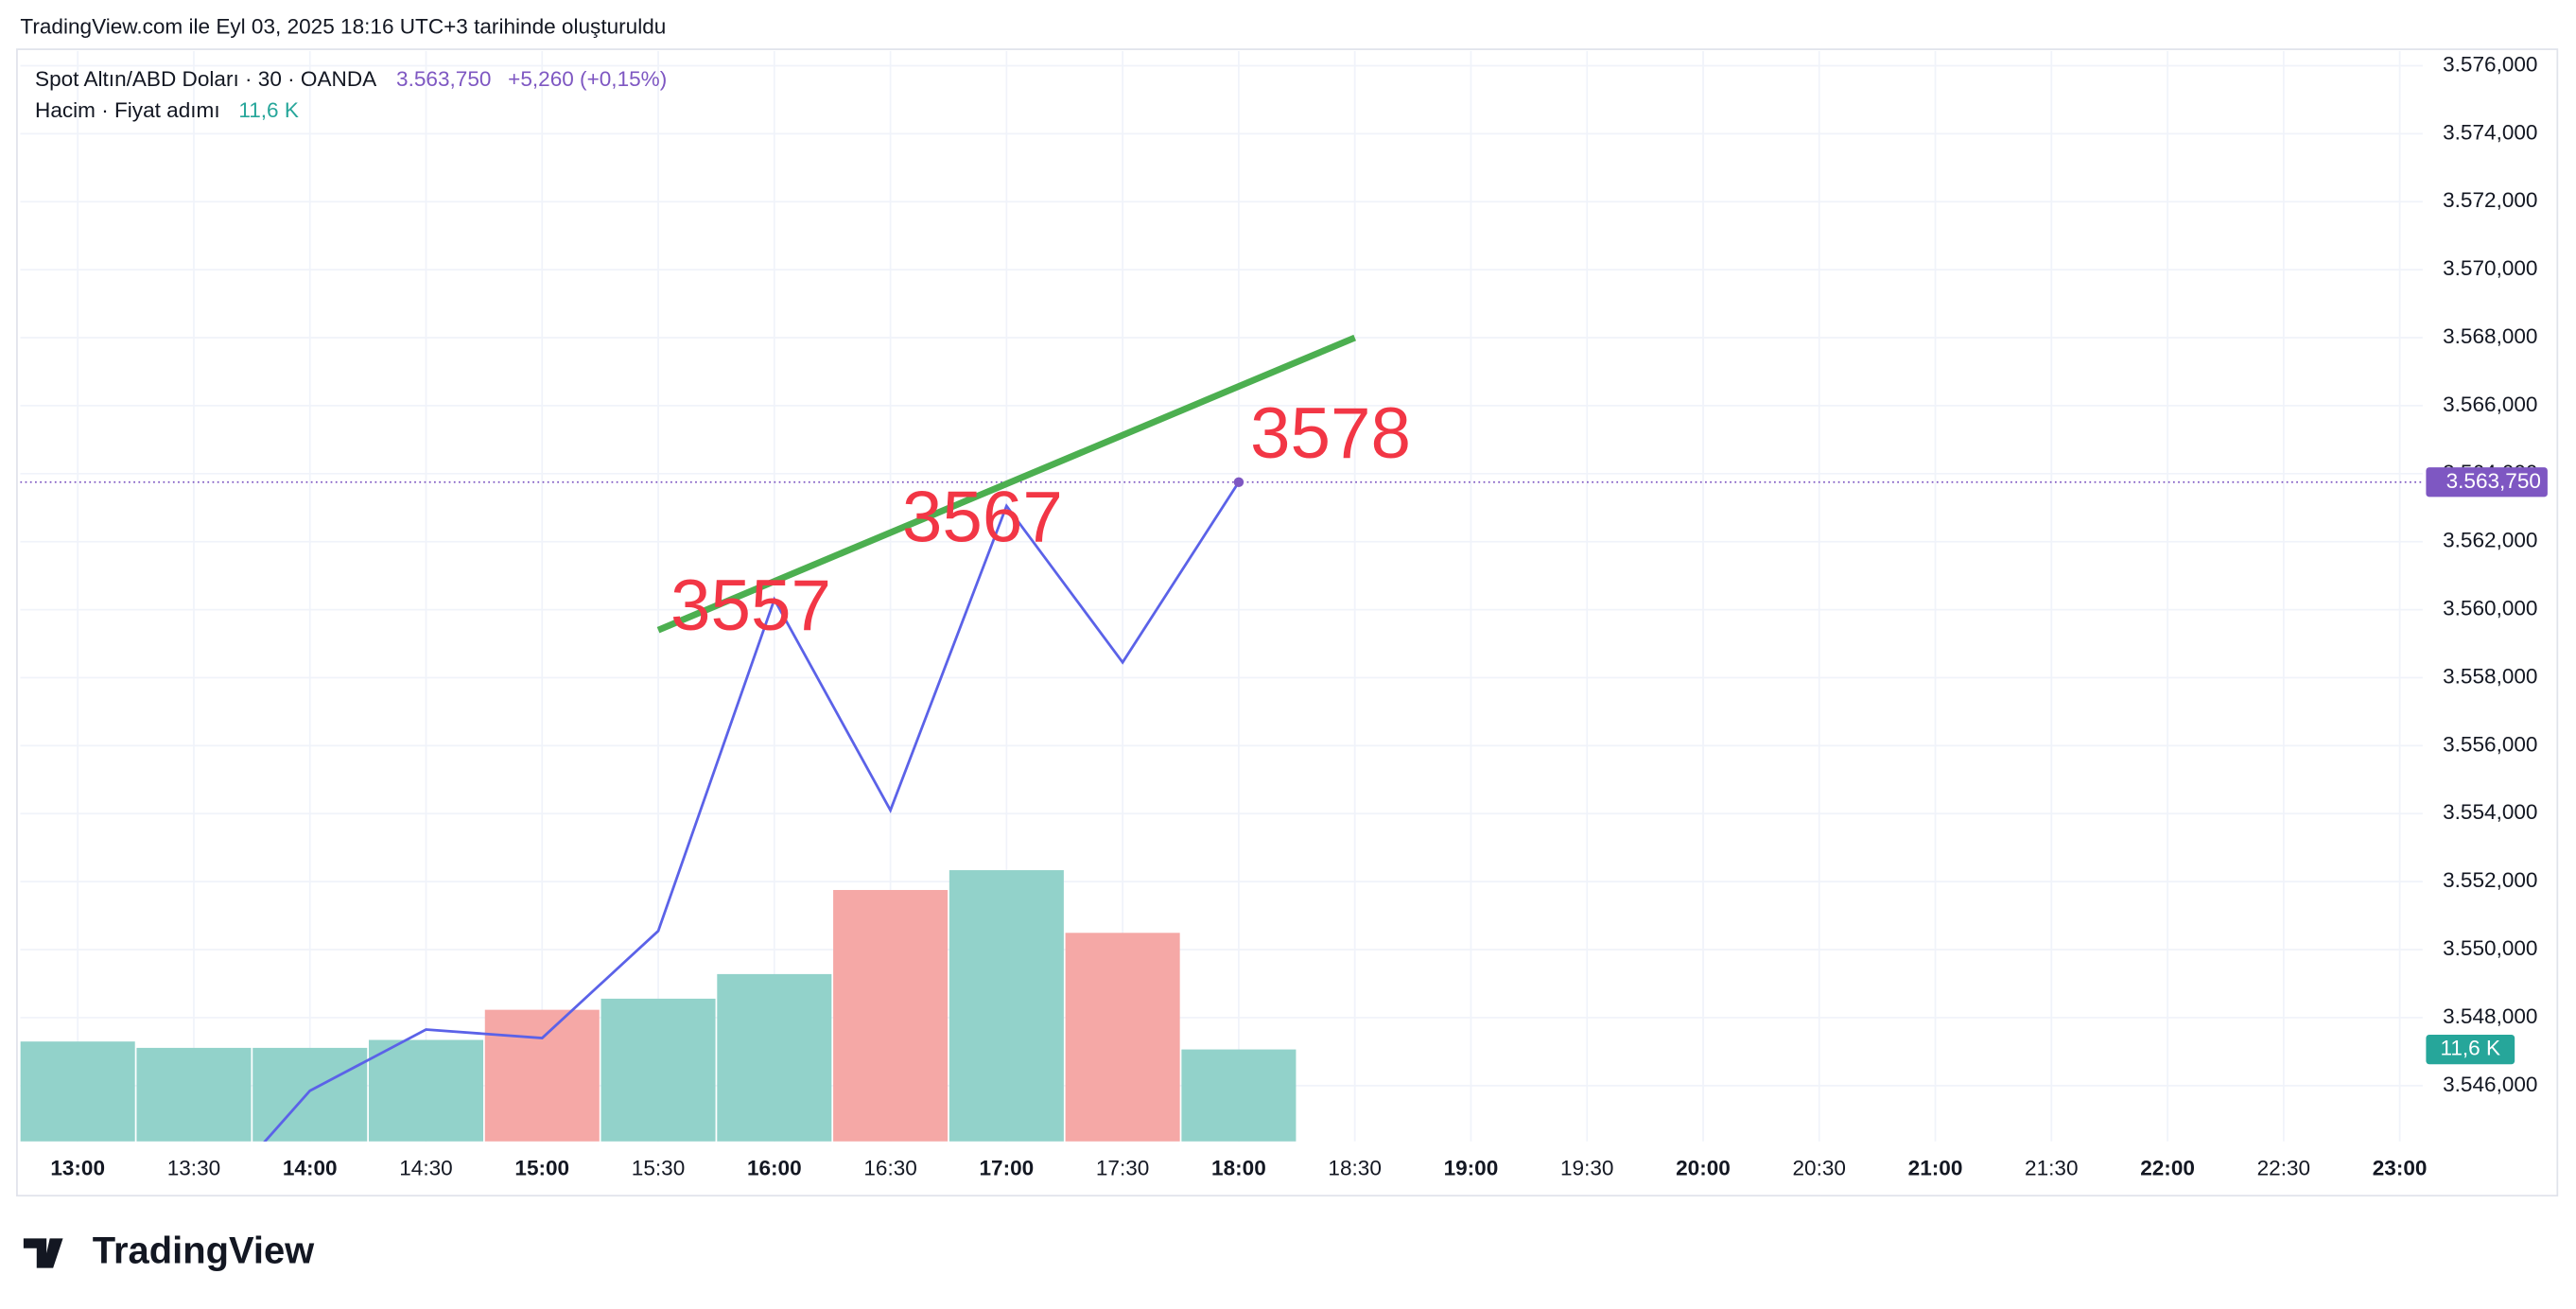 The width and height of the screenshot is (2576, 1309). Describe the element at coordinates (587, 79) in the screenshot. I see `legend-change: +5,260 (+0,15%)` at that location.